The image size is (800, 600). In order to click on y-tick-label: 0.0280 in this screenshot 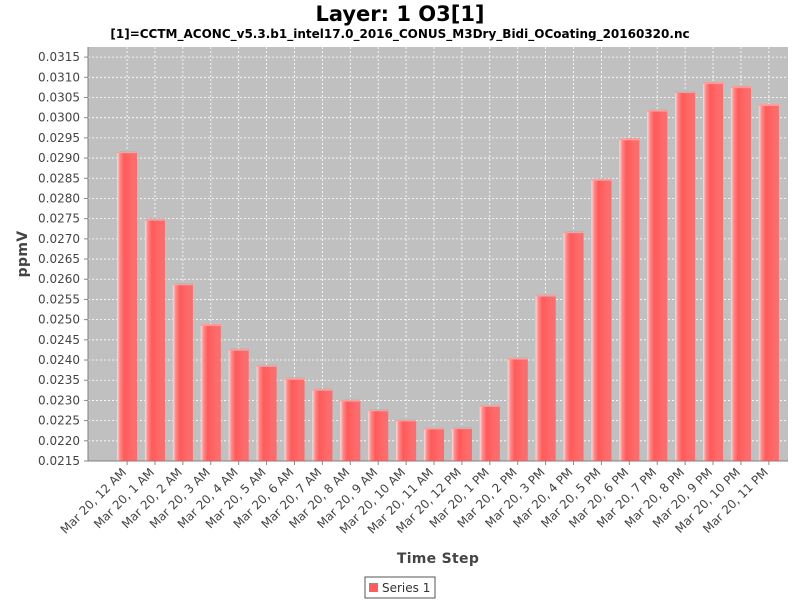, I will do `click(59, 198)`.